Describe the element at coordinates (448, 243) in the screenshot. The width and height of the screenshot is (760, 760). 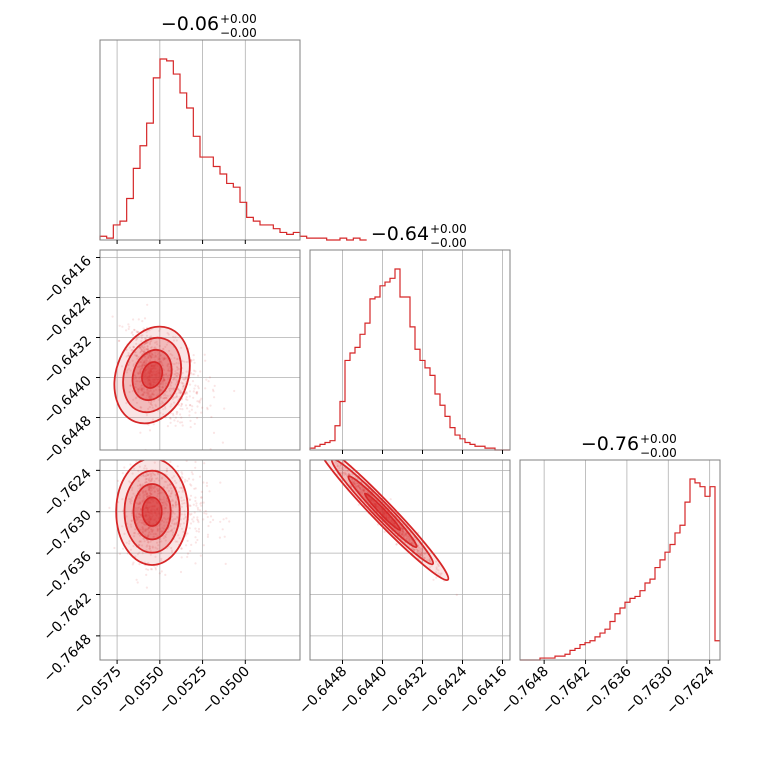
I see `histogram-title-lower-1: −0.00` at that location.